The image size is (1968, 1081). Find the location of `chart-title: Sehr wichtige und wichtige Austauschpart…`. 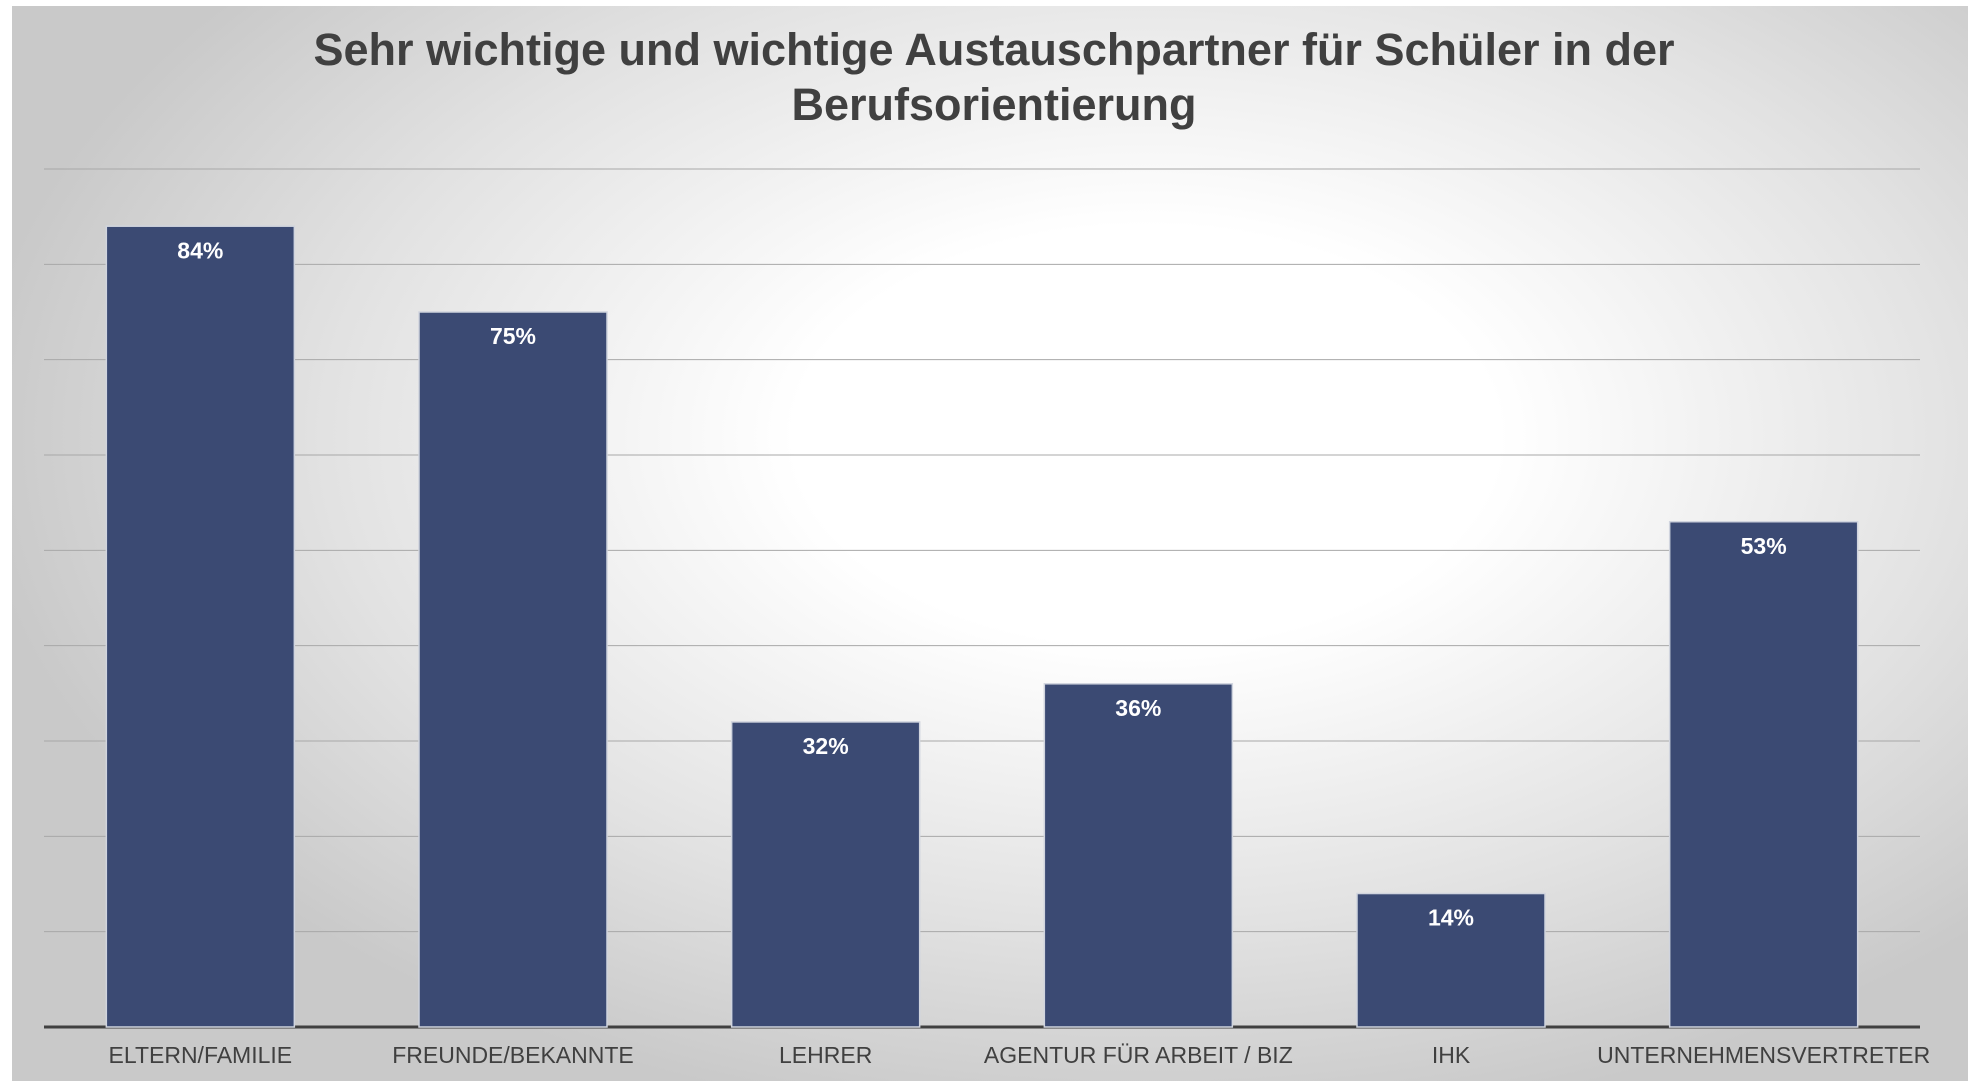

chart-title: Sehr wichtige und wichtige Austauschpart… is located at coordinates (994, 77).